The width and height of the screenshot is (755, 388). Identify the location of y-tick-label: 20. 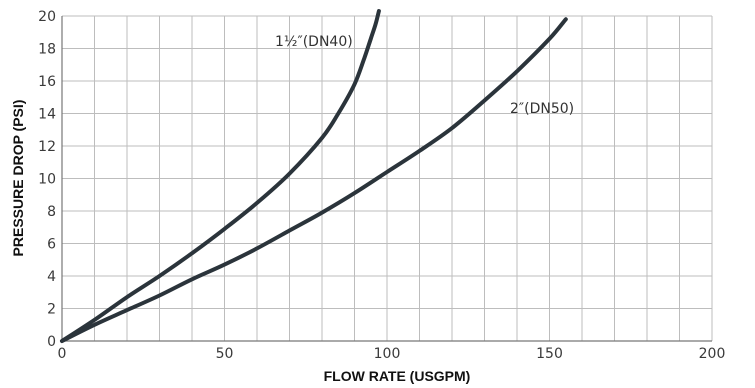
(47, 17).